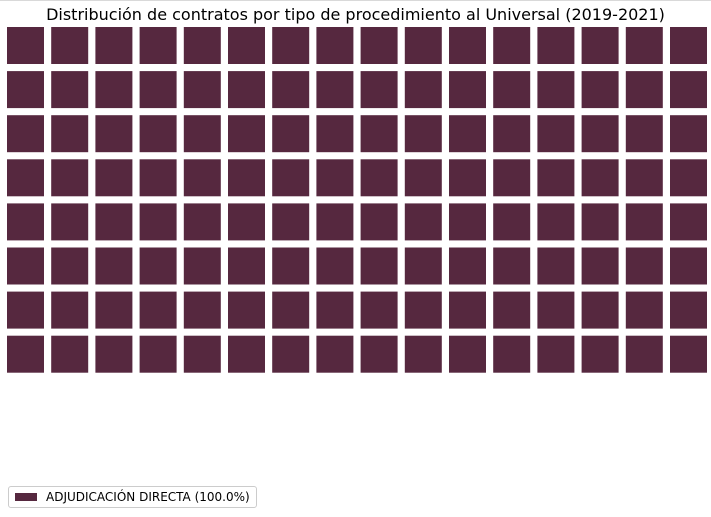 This screenshot has height=517, width=711. Describe the element at coordinates (26, 497) in the screenshot. I see `legend-swatch-adjudicacion-directa` at that location.